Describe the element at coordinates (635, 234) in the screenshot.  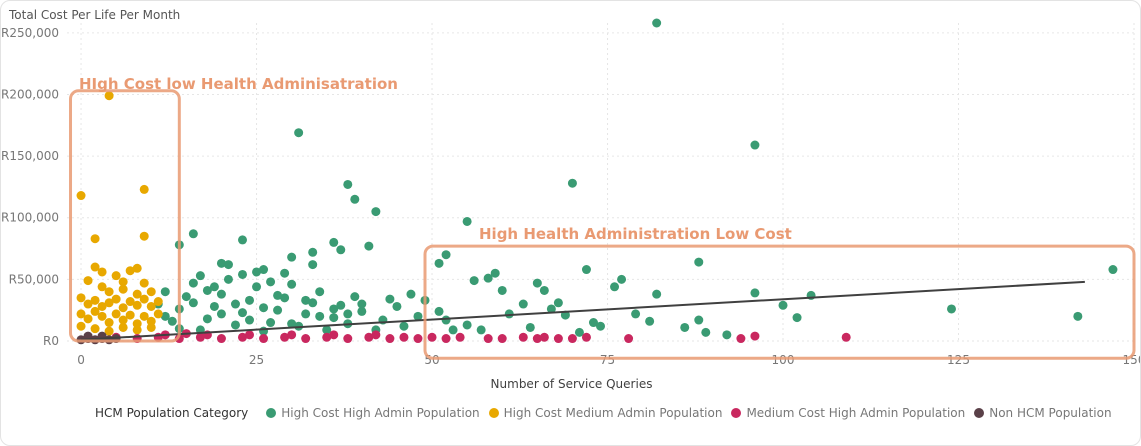
I see `annotation-label: High Health Administration Low Cost` at that location.